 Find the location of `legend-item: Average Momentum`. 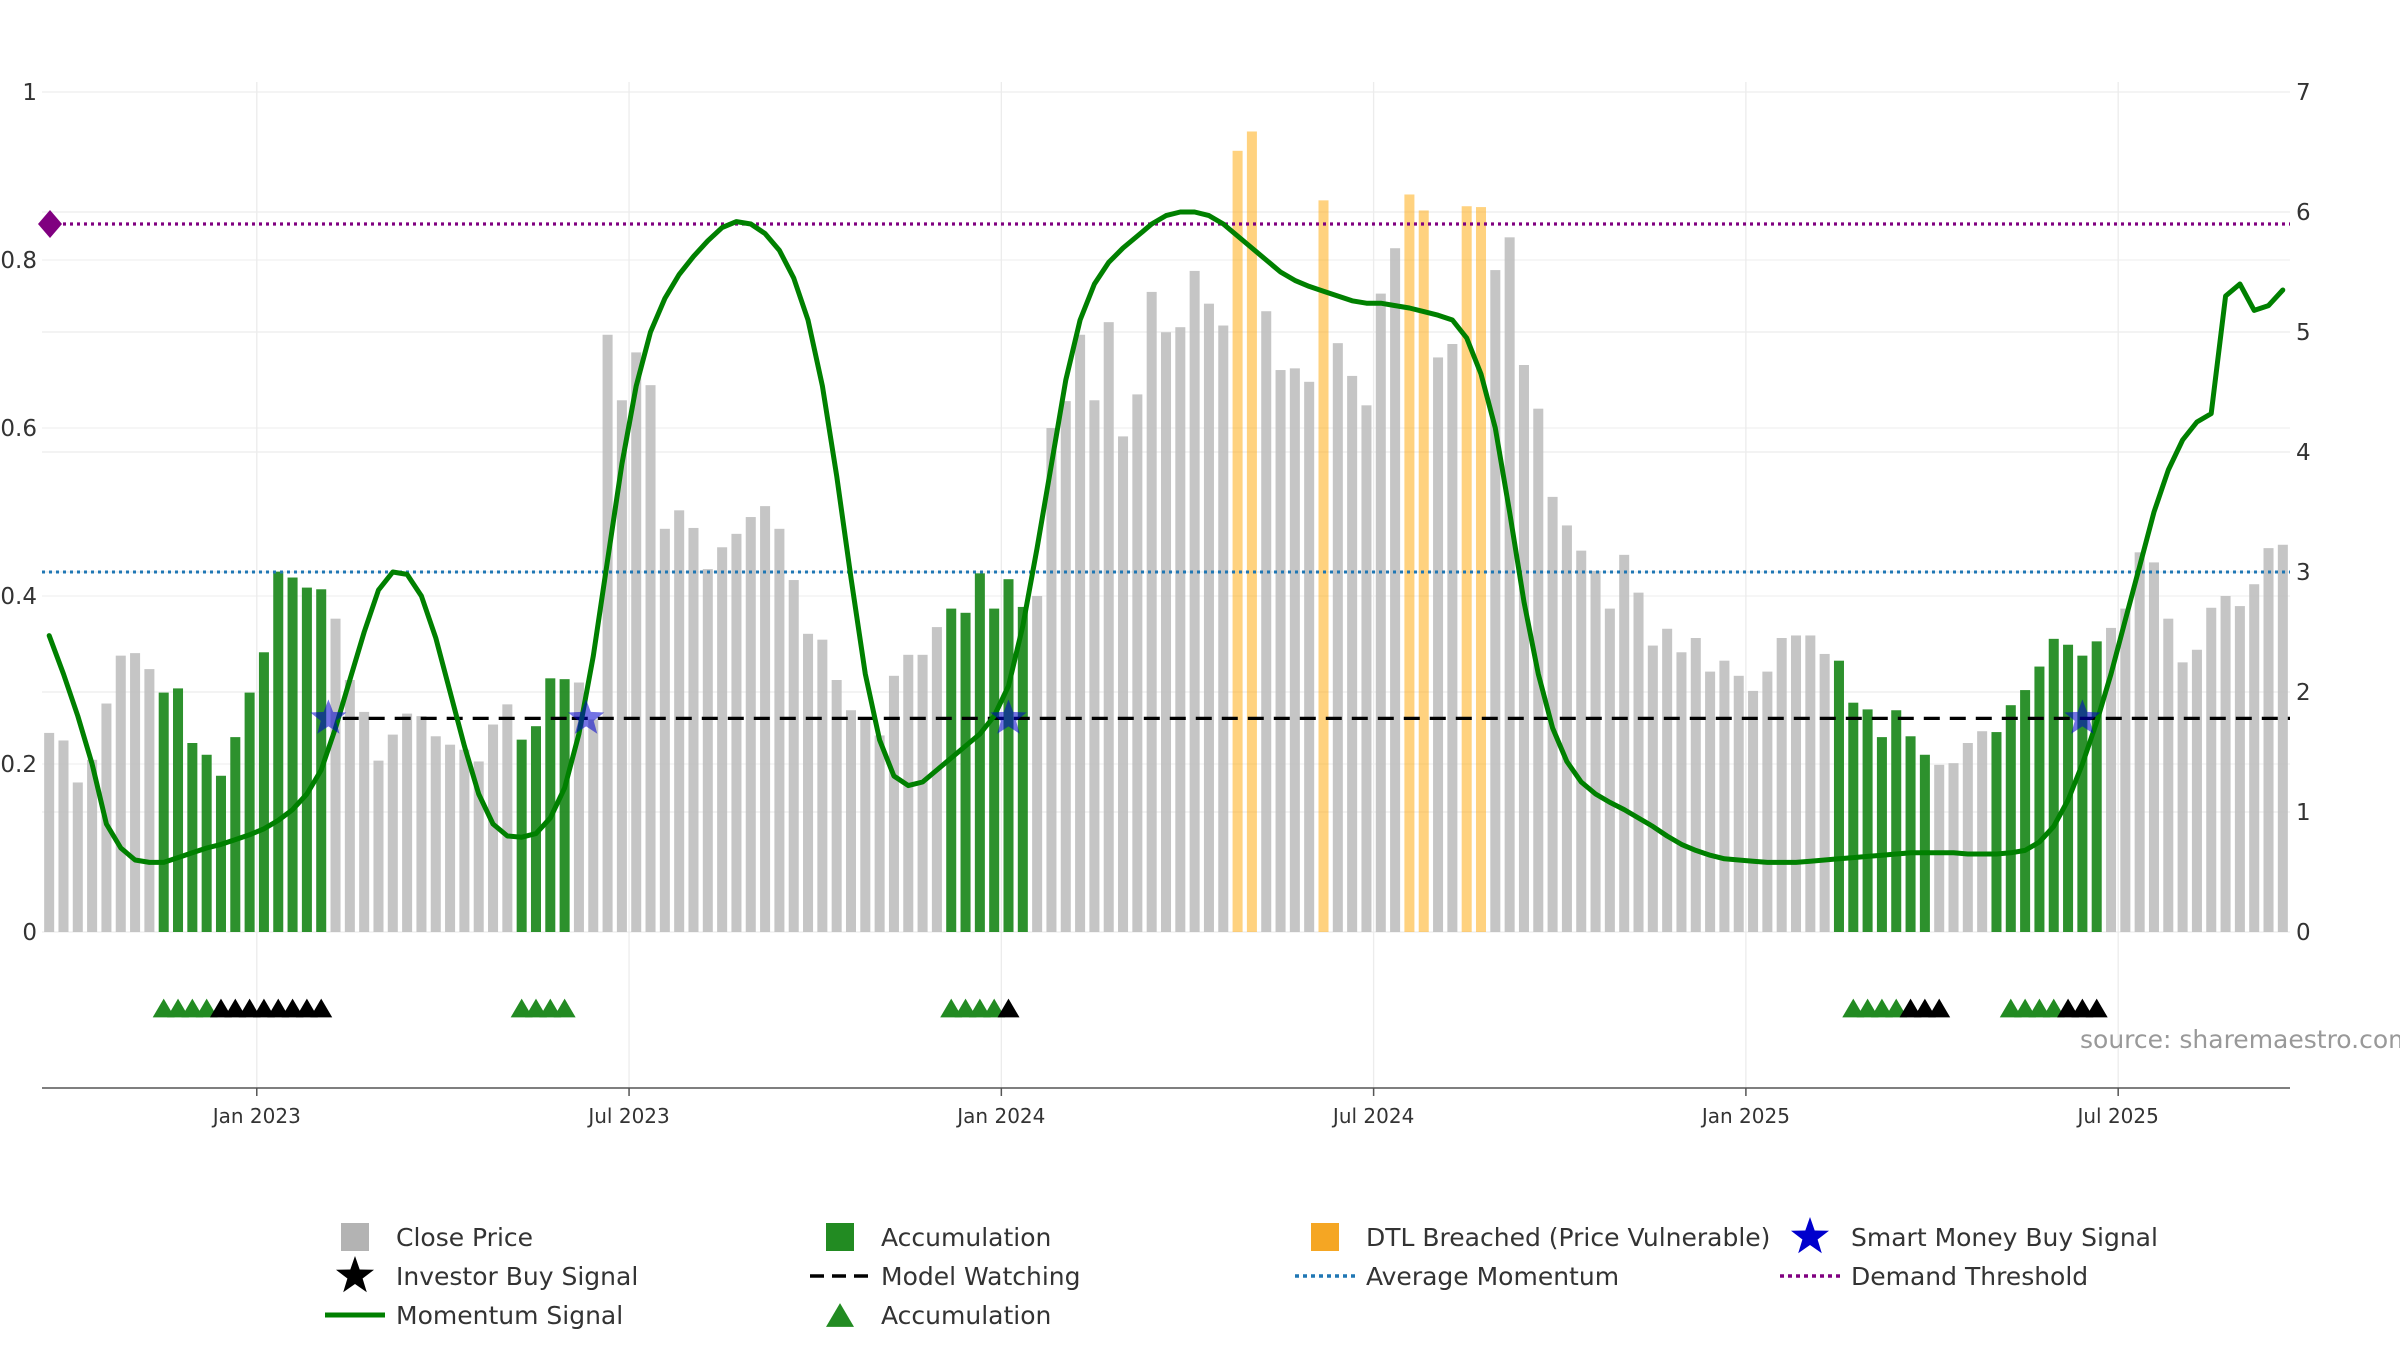

legend-item: Average Momentum is located at coordinates (1457, 1276).